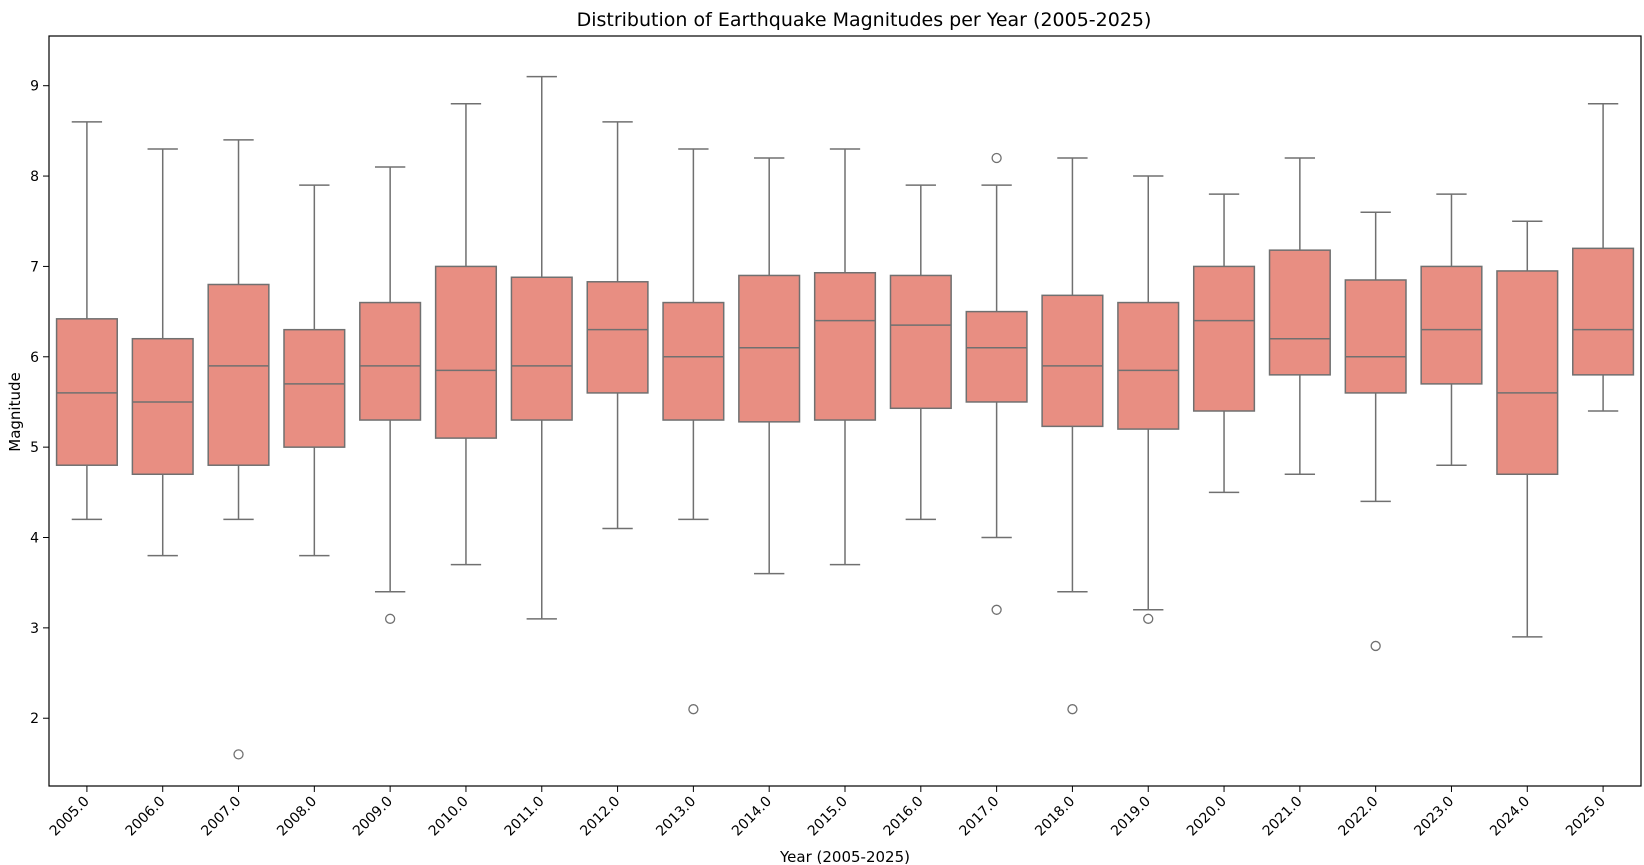 Image resolution: width=1644 pixels, height=865 pixels. What do you see at coordinates (1131, 817) in the screenshot?
I see `x-tick-label: 2019.0` at bounding box center [1131, 817].